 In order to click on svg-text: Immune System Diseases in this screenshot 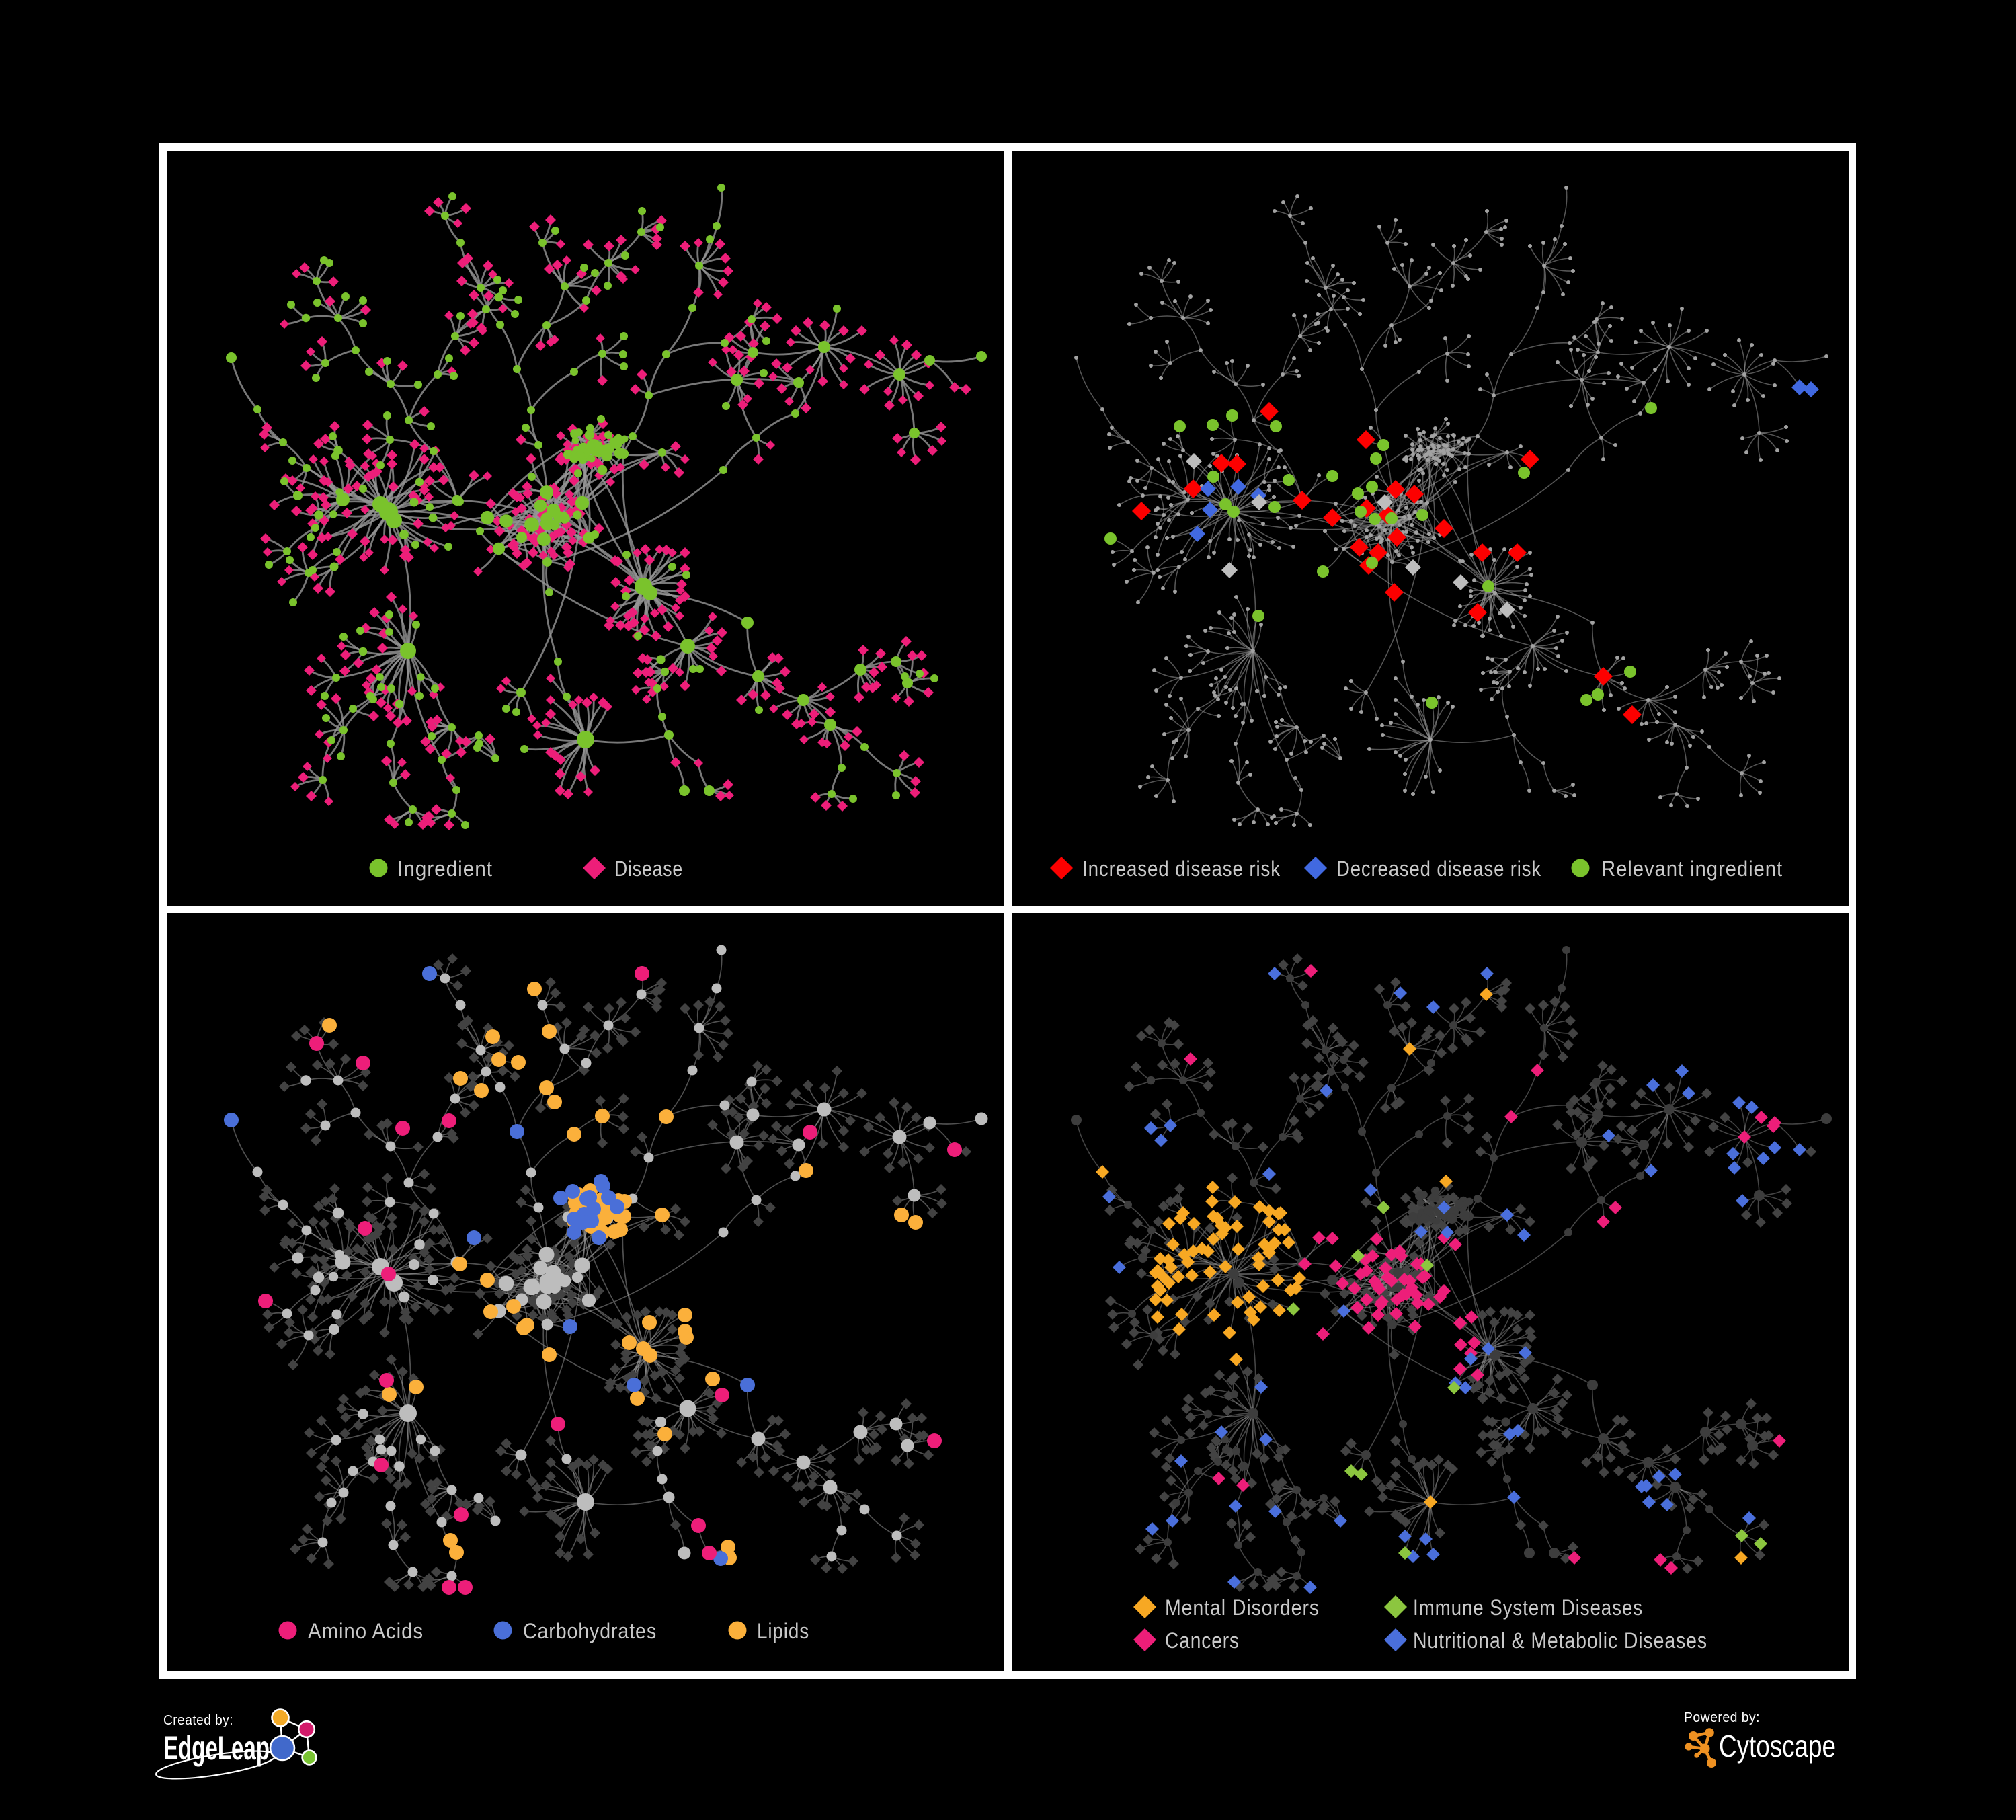, I will do `click(1528, 1607)`.